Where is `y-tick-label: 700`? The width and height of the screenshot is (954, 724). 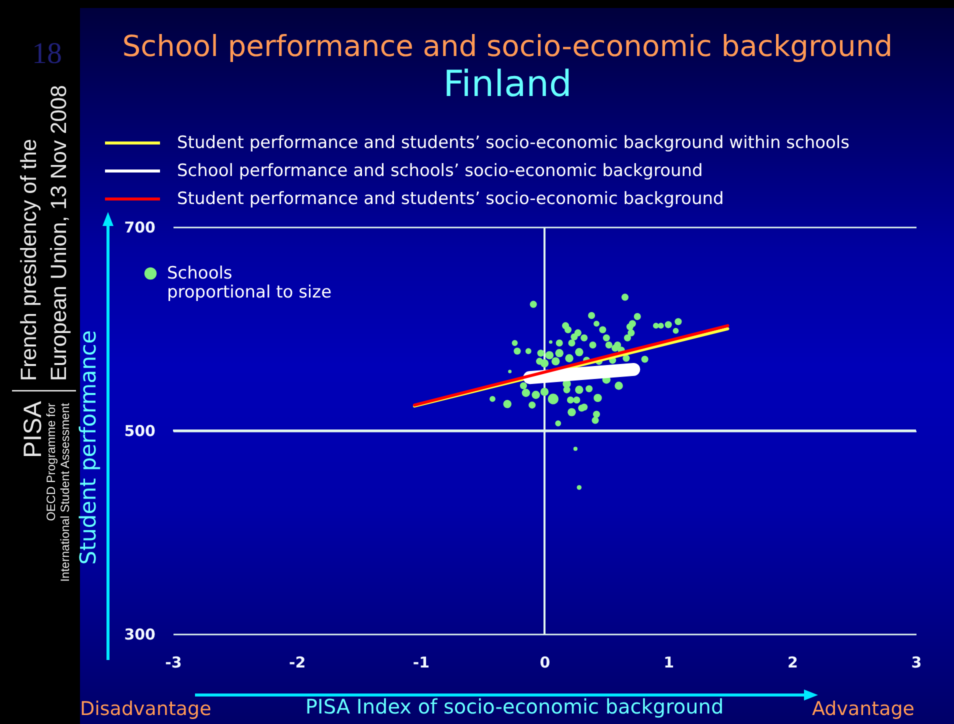 y-tick-label: 700 is located at coordinates (140, 227).